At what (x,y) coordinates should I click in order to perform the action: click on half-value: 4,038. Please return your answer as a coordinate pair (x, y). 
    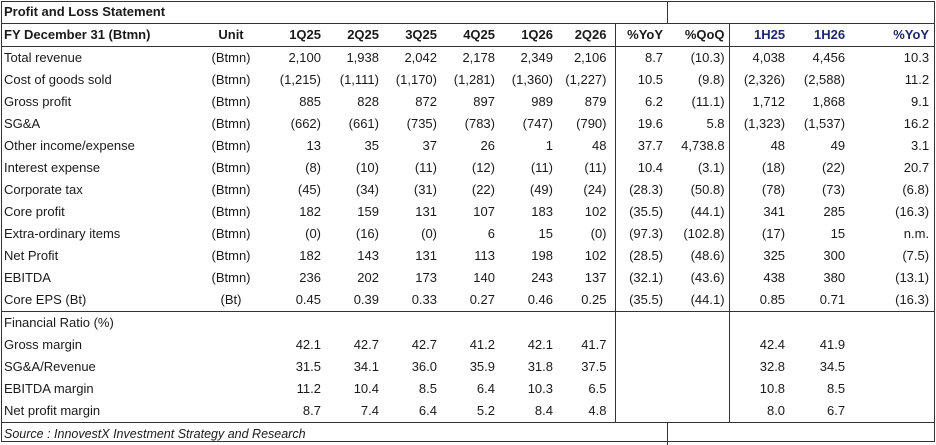
    Looking at the image, I should click on (760, 58).